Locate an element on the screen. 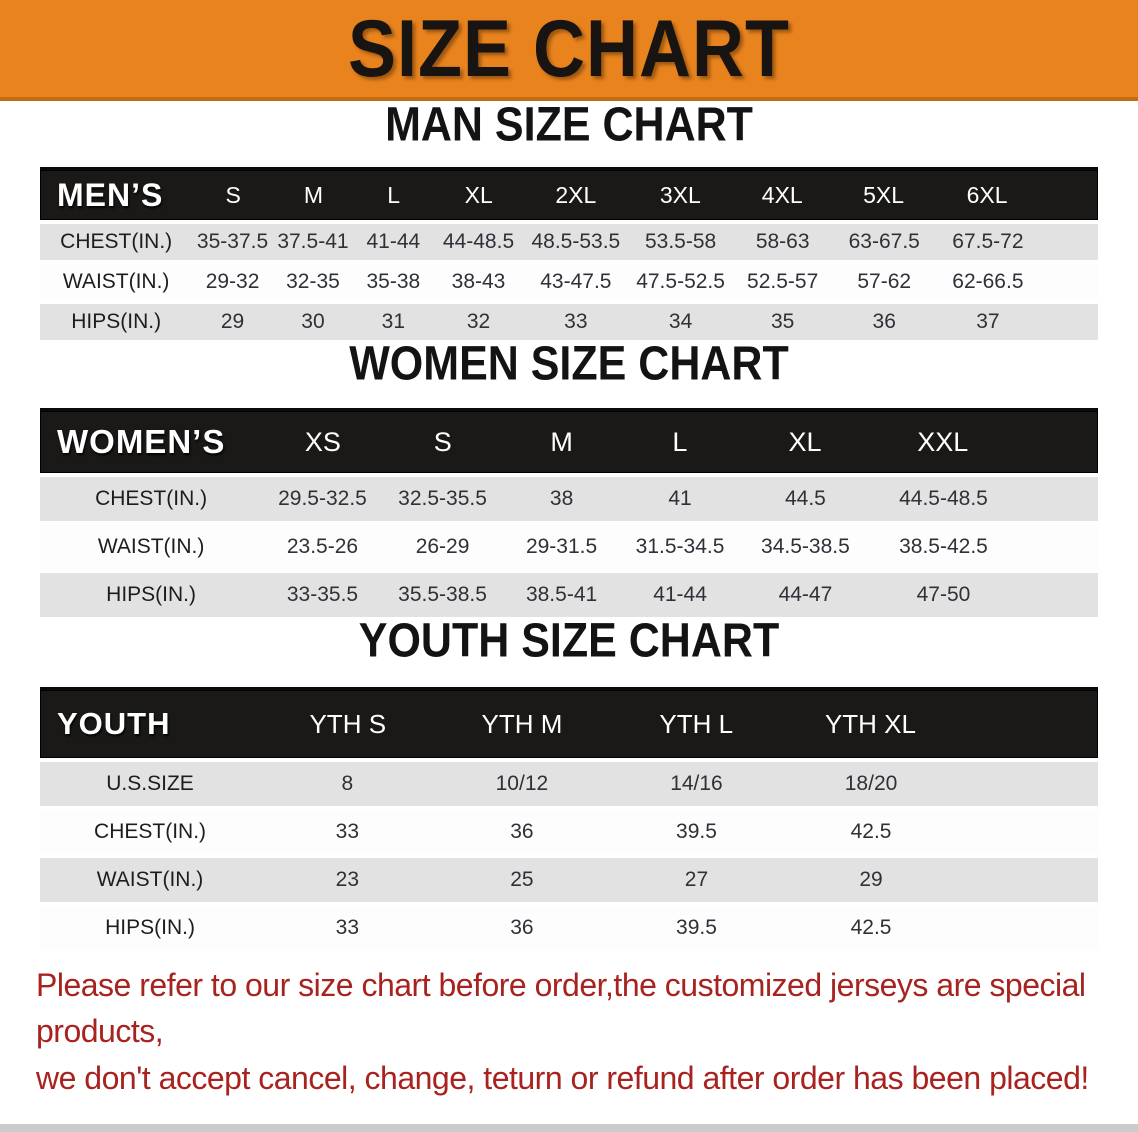 Image resolution: width=1138 pixels, height=1132 pixels. table-name: MEN’S is located at coordinates (110, 194).